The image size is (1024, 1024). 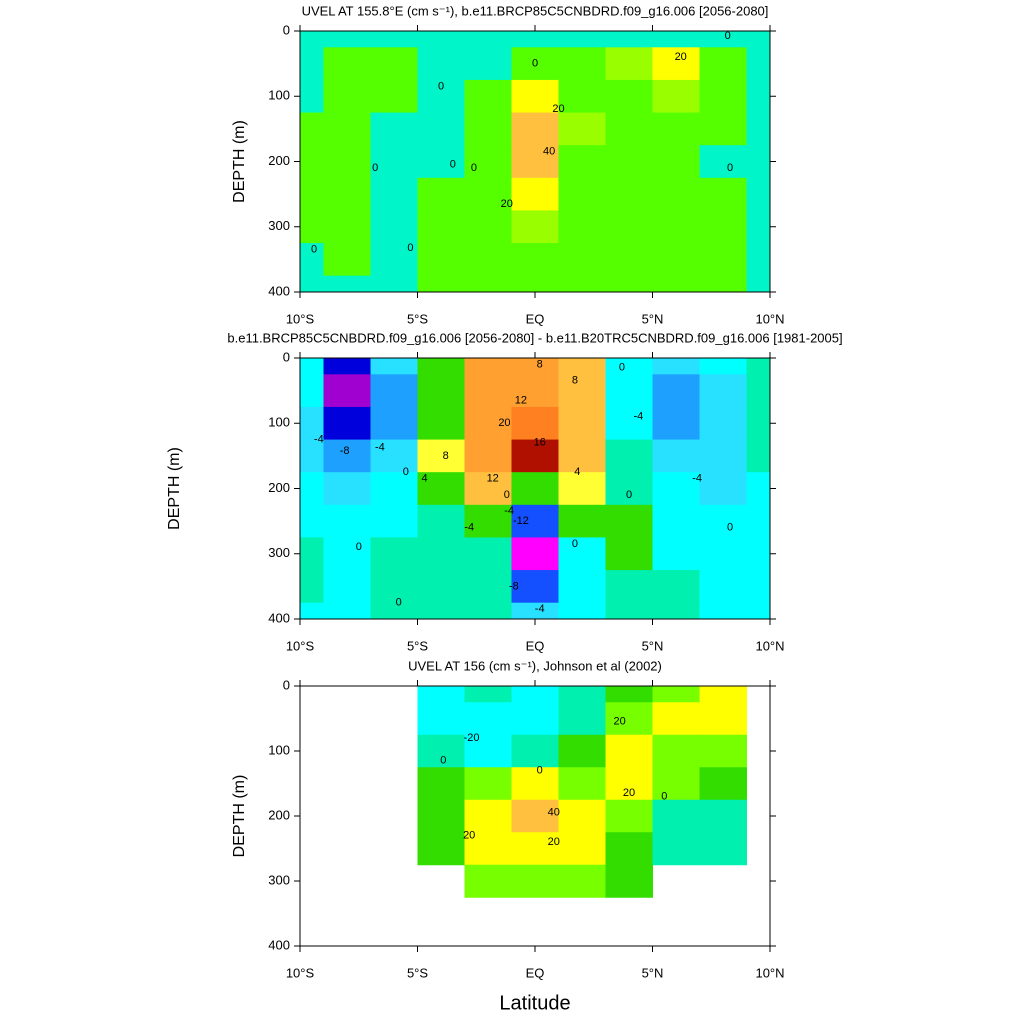 What do you see at coordinates (582, 792) in the screenshot?
I see `field: -20 0 0 20 20 0 40 20 20` at bounding box center [582, 792].